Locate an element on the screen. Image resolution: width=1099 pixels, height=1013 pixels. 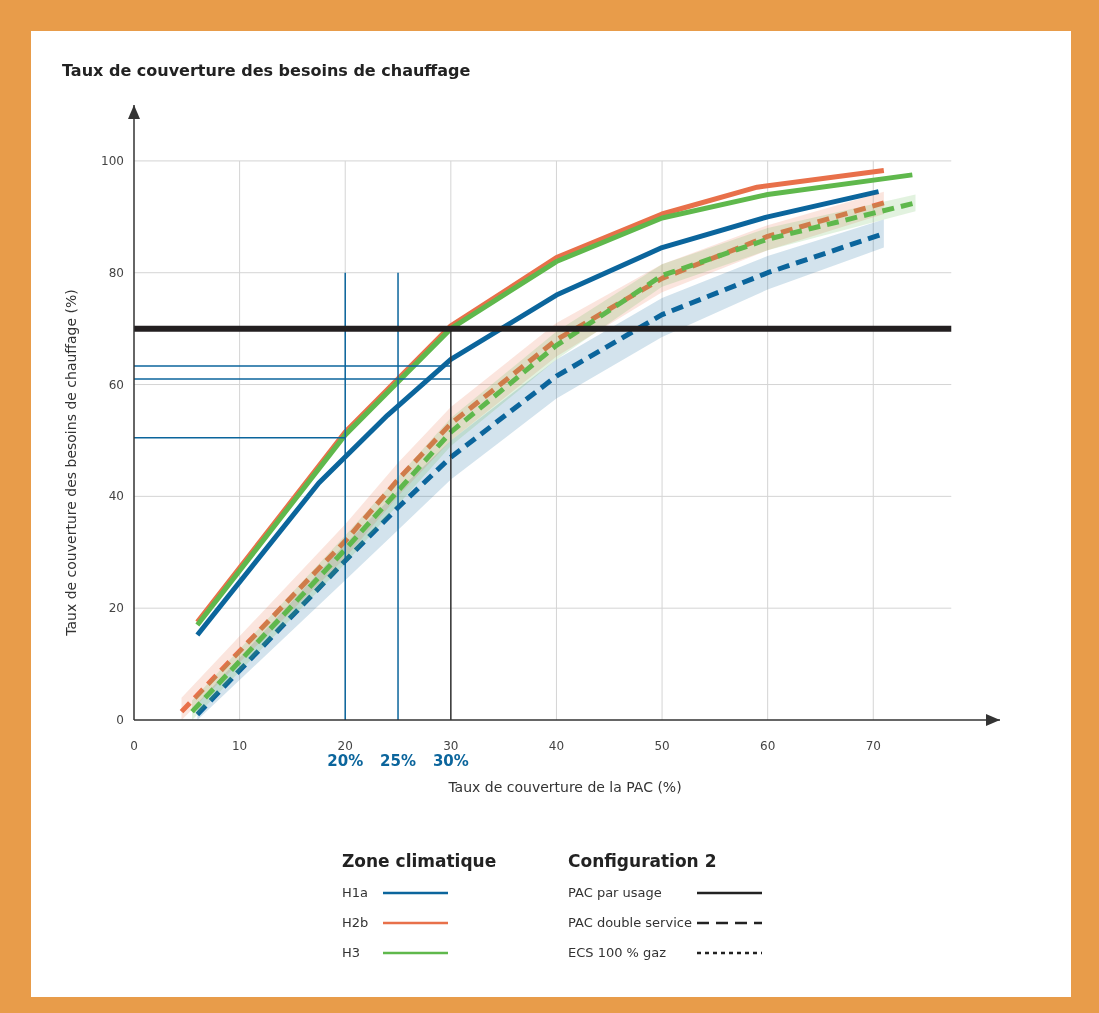
x-tick-label: 20 is located at coordinates (345, 746).